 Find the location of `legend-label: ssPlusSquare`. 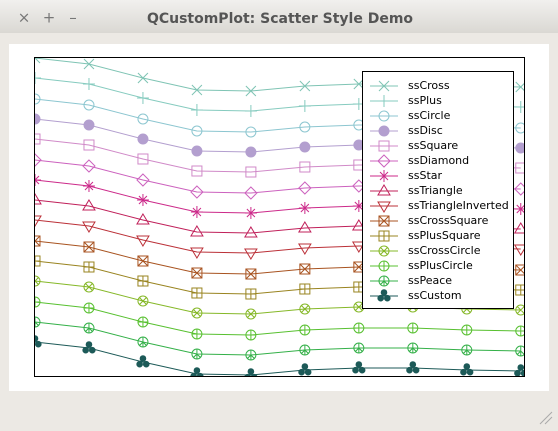

legend-label: ssPlusSquare is located at coordinates (444, 235).